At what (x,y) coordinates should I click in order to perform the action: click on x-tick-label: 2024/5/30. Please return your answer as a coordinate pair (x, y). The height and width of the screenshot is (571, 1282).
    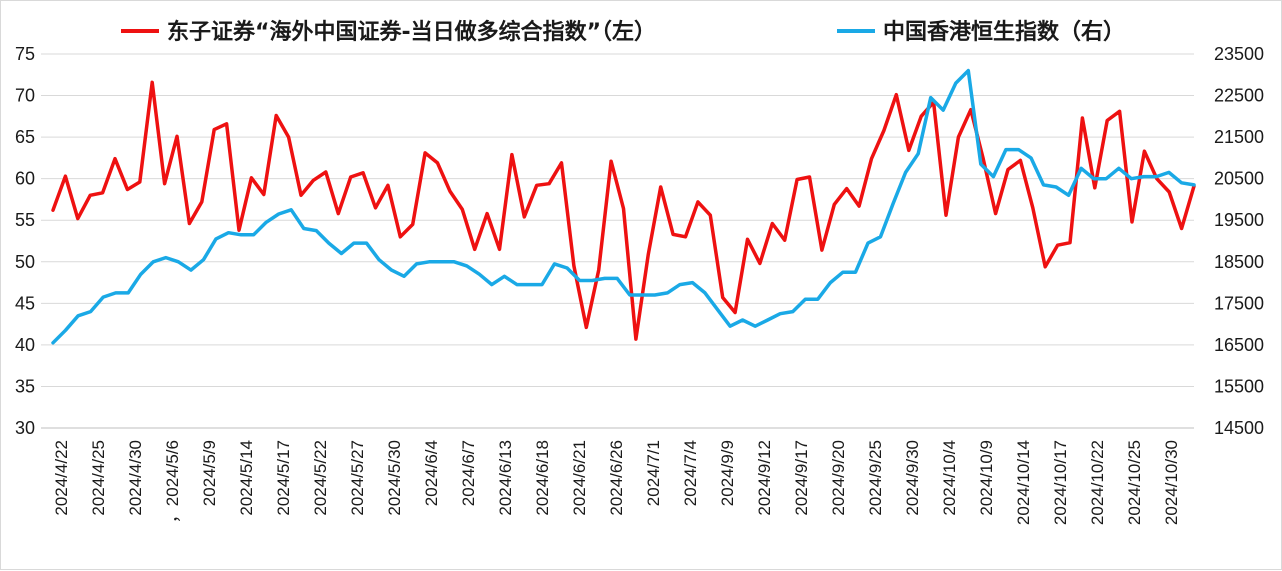
    Looking at the image, I should click on (394, 478).